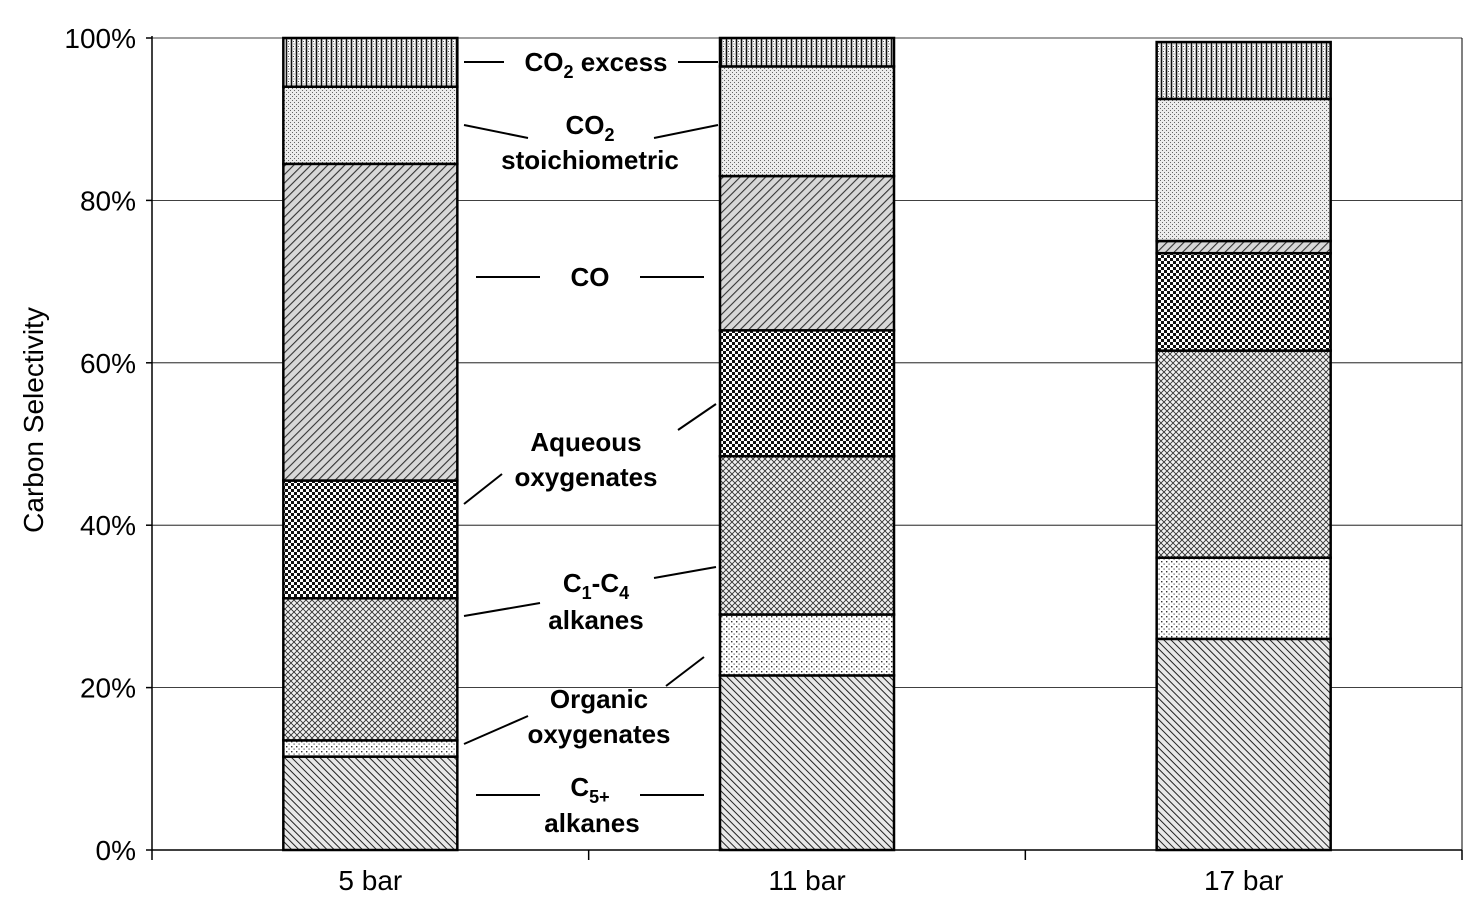  What do you see at coordinates (496, 730) in the screenshot?
I see `annot-line-organic-left` at bounding box center [496, 730].